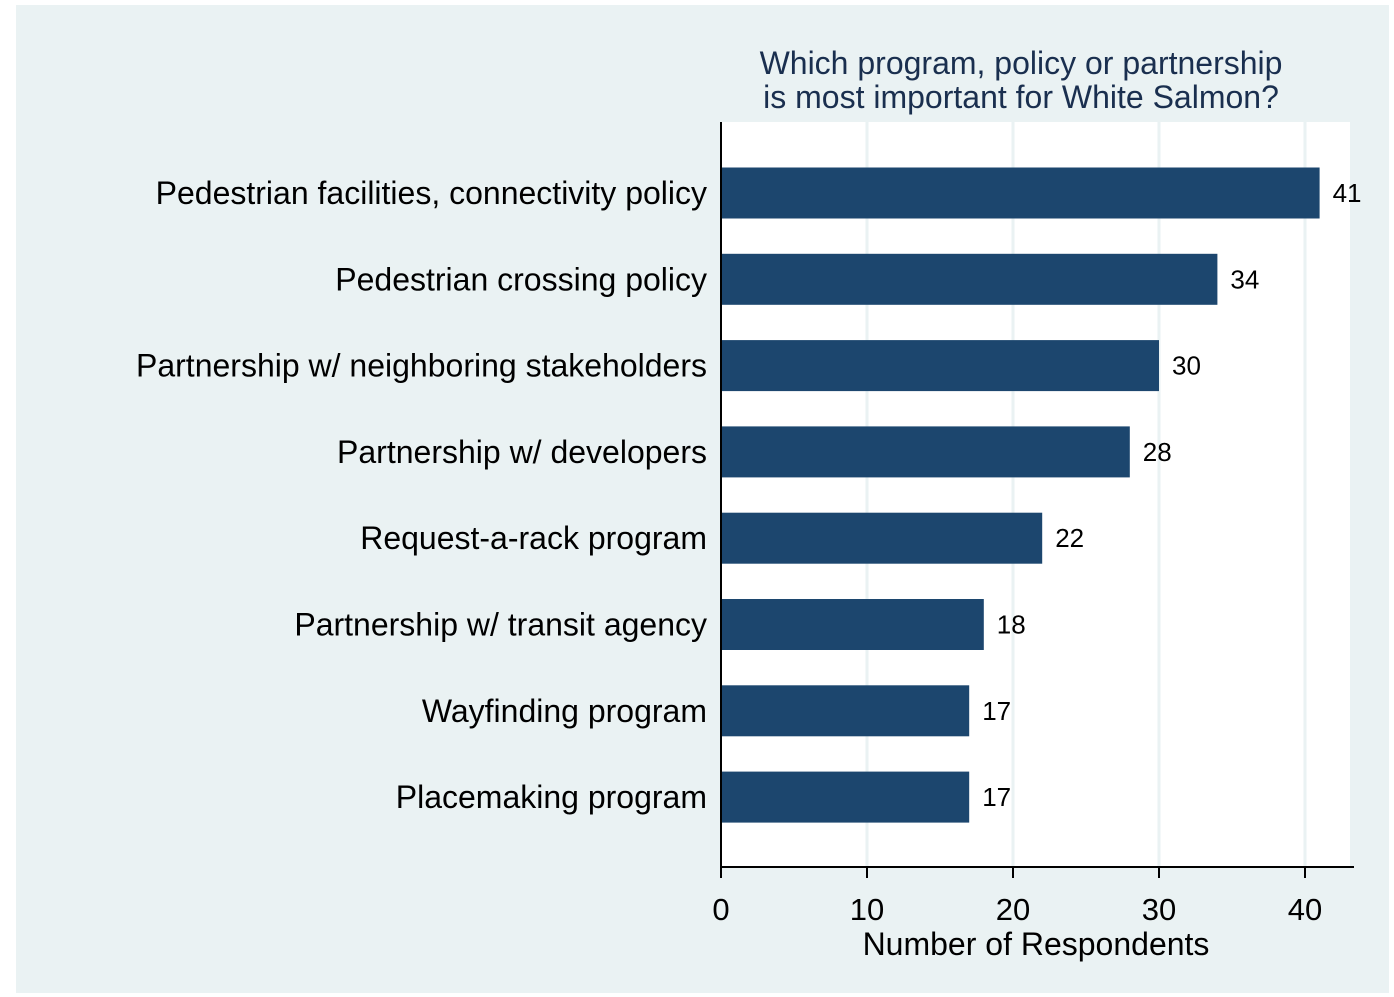 This screenshot has width=1394, height=997. Describe the element at coordinates (1036, 944) in the screenshot. I see `x-axis-title: Number of Respondents` at that location.